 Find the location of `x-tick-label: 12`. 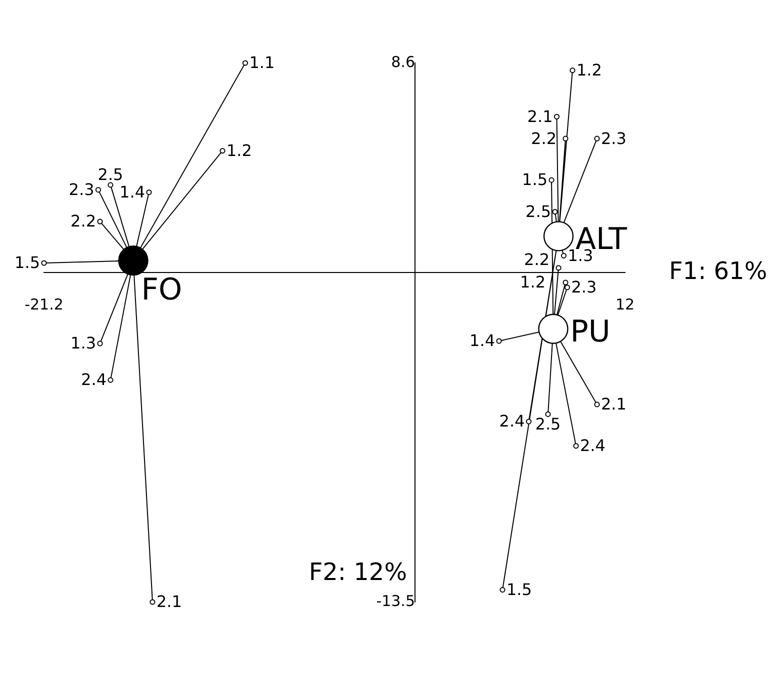

x-tick-label: 12 is located at coordinates (625, 305).